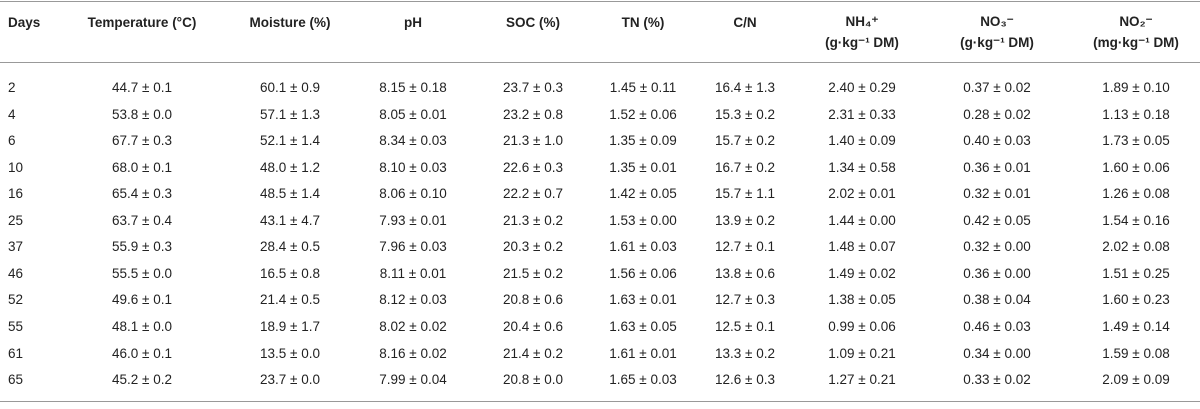  Describe the element at coordinates (997, 21) in the screenshot. I see `column-header: NO₃⁻` at that location.